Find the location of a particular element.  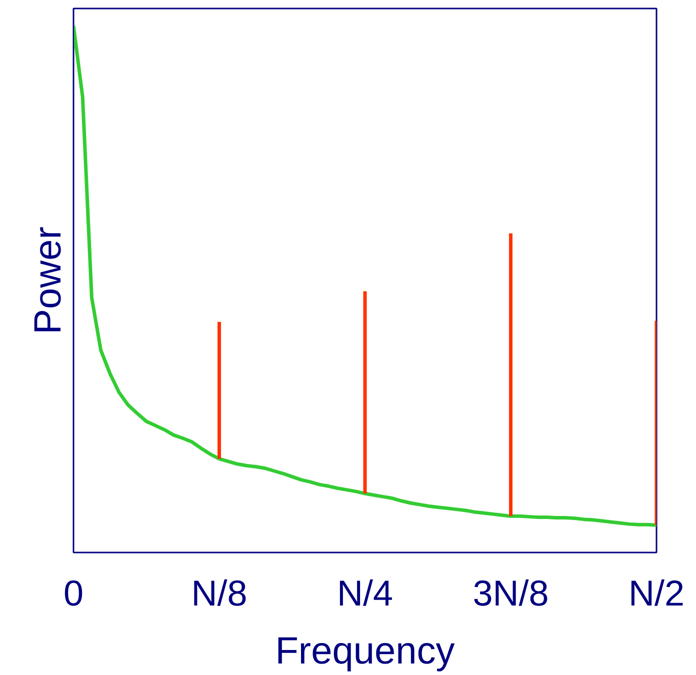

x-axis-title: Frequency is located at coordinates (365, 651).